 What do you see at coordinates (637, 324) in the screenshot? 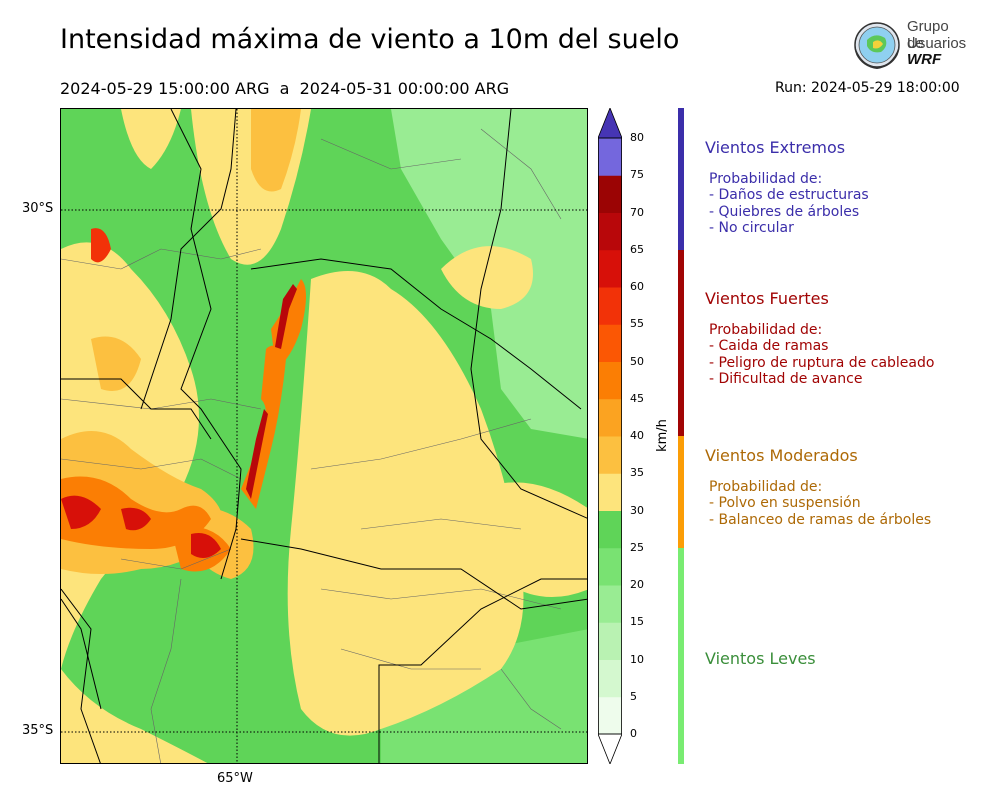
I see `colorbar-tick-label: 55` at bounding box center [637, 324].